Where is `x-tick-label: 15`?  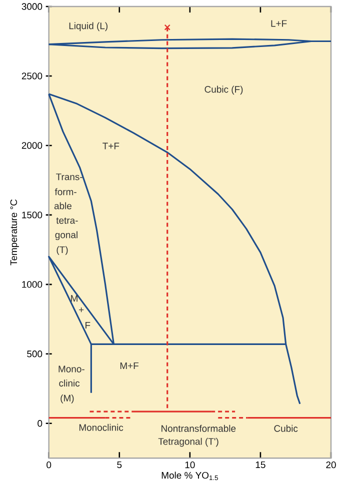 x-tick-label: 15 is located at coordinates (261, 464).